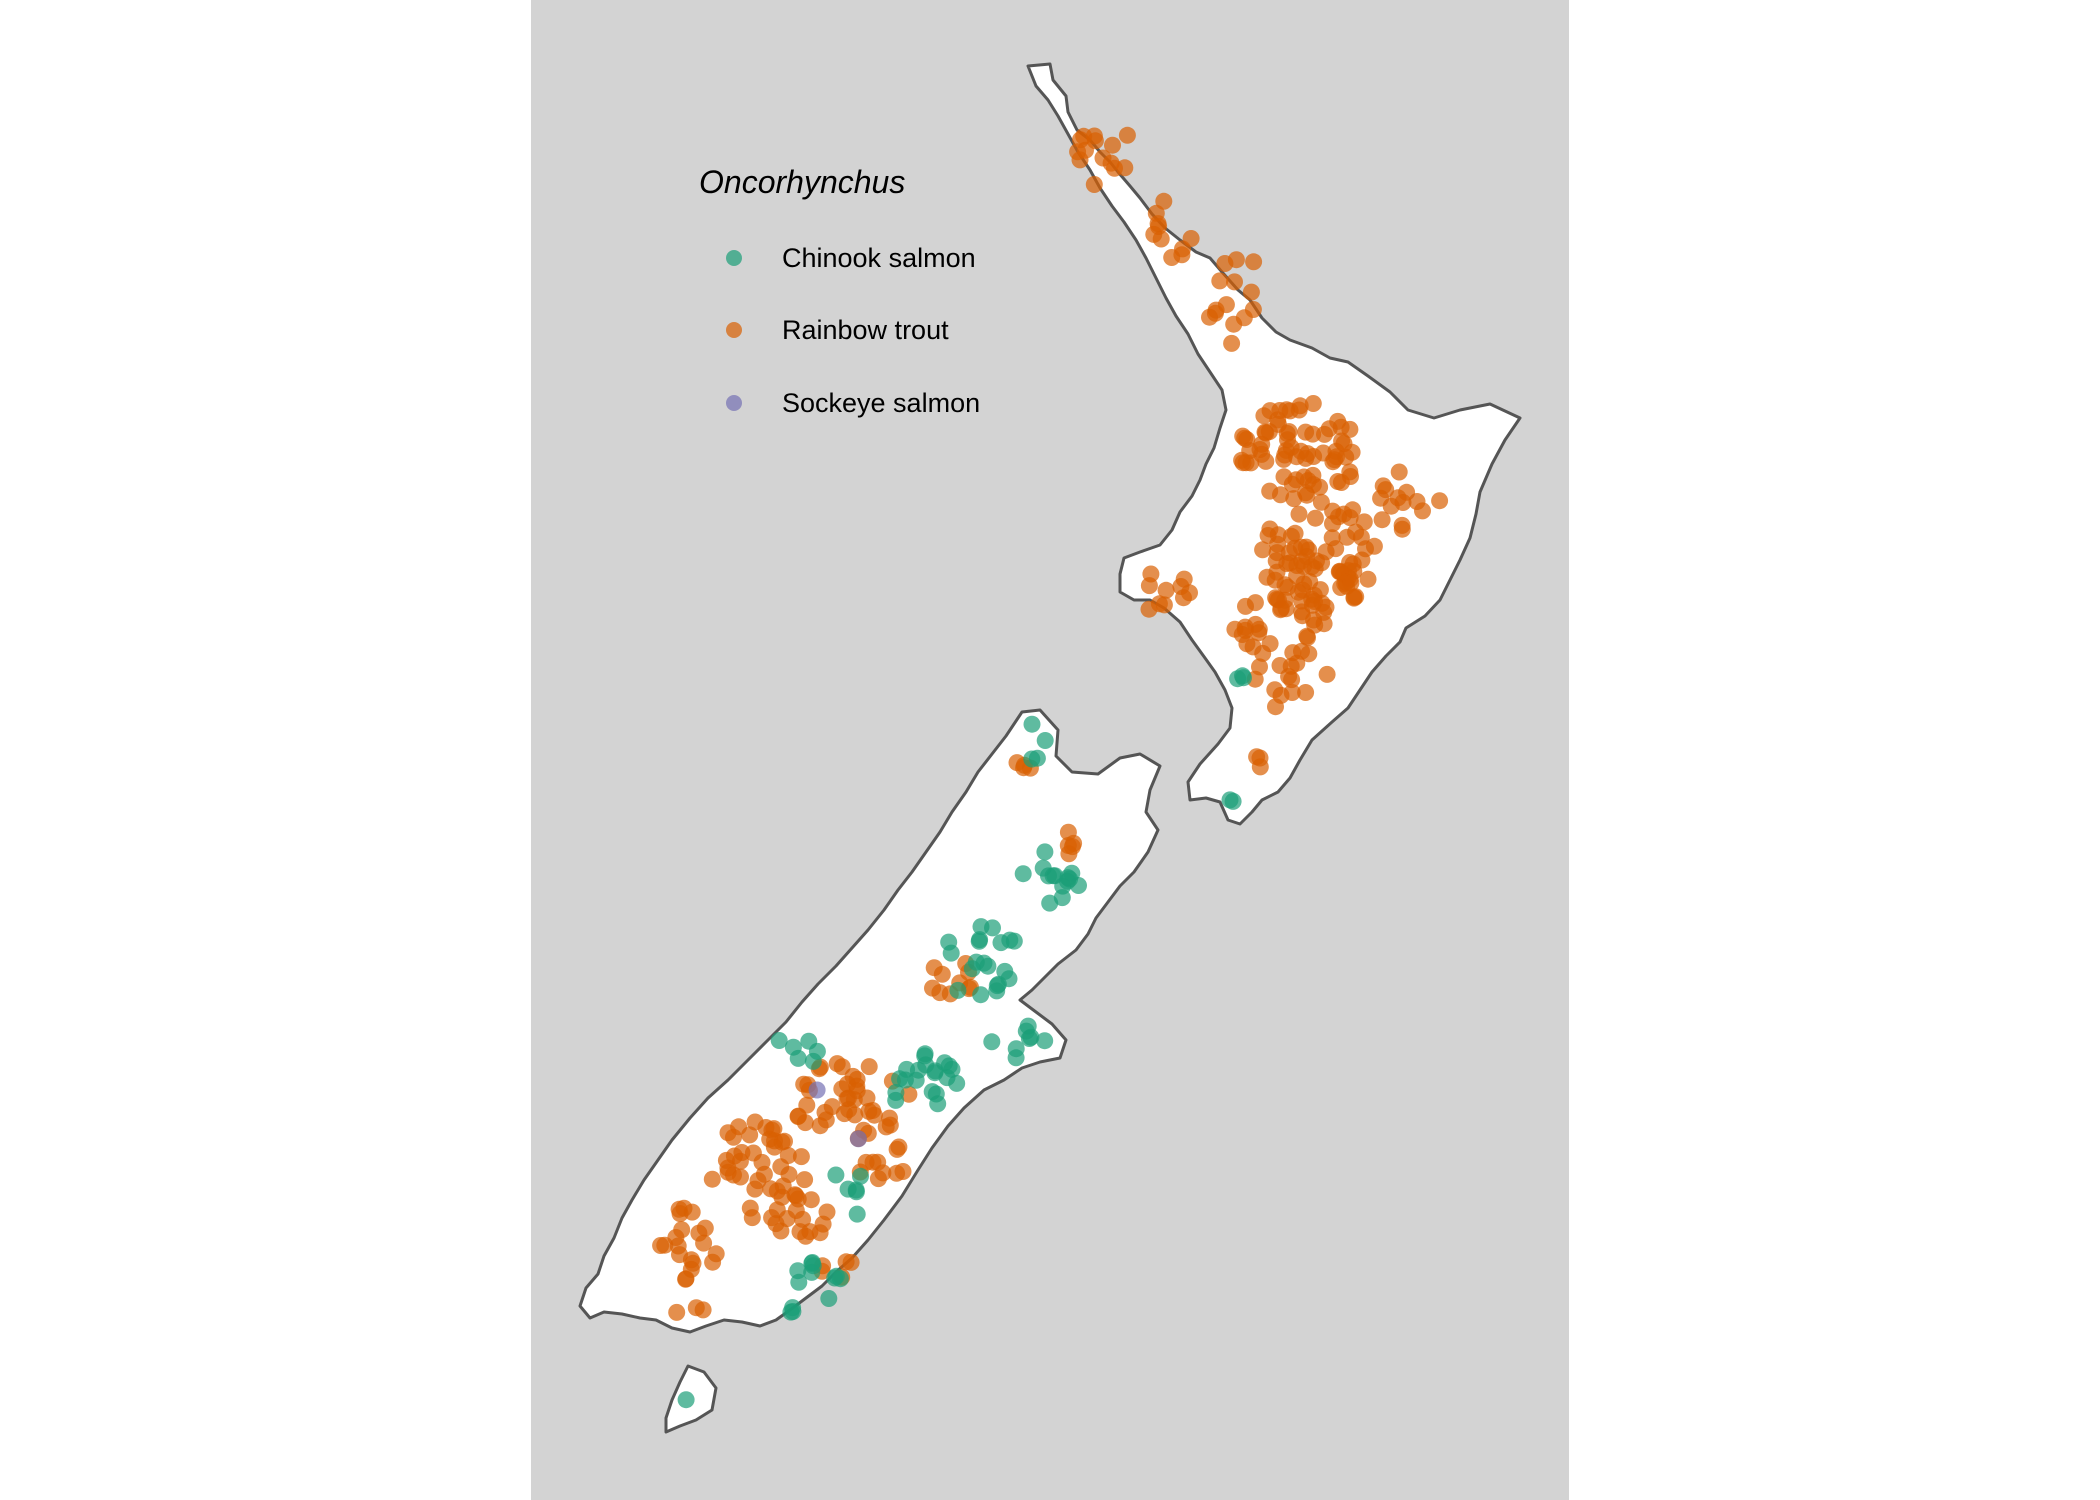 Image resolution: width=2100 pixels, height=1500 pixels. Describe the element at coordinates (865, 329) in the screenshot. I see `legend-label-rainbow-trout: Rainbow trout` at that location.